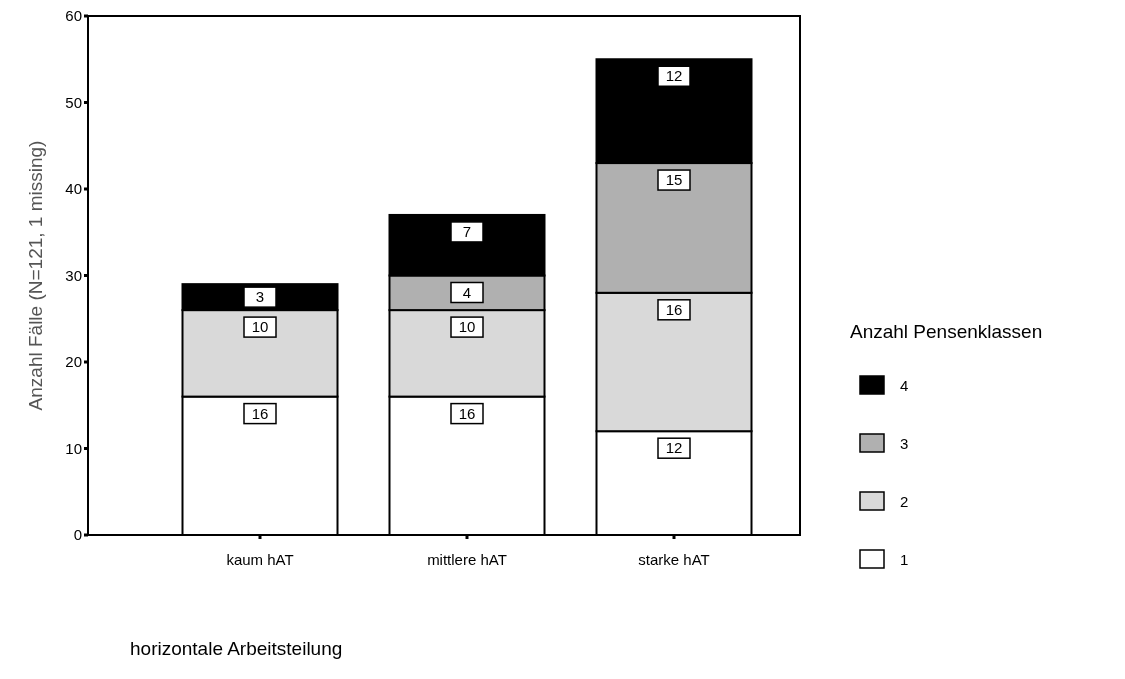 The height and width of the screenshot is (679, 1125). Describe the element at coordinates (35, 275) in the screenshot. I see `y-axis-title: Anzahl Fälle (N=121, 1 missing)` at that location.